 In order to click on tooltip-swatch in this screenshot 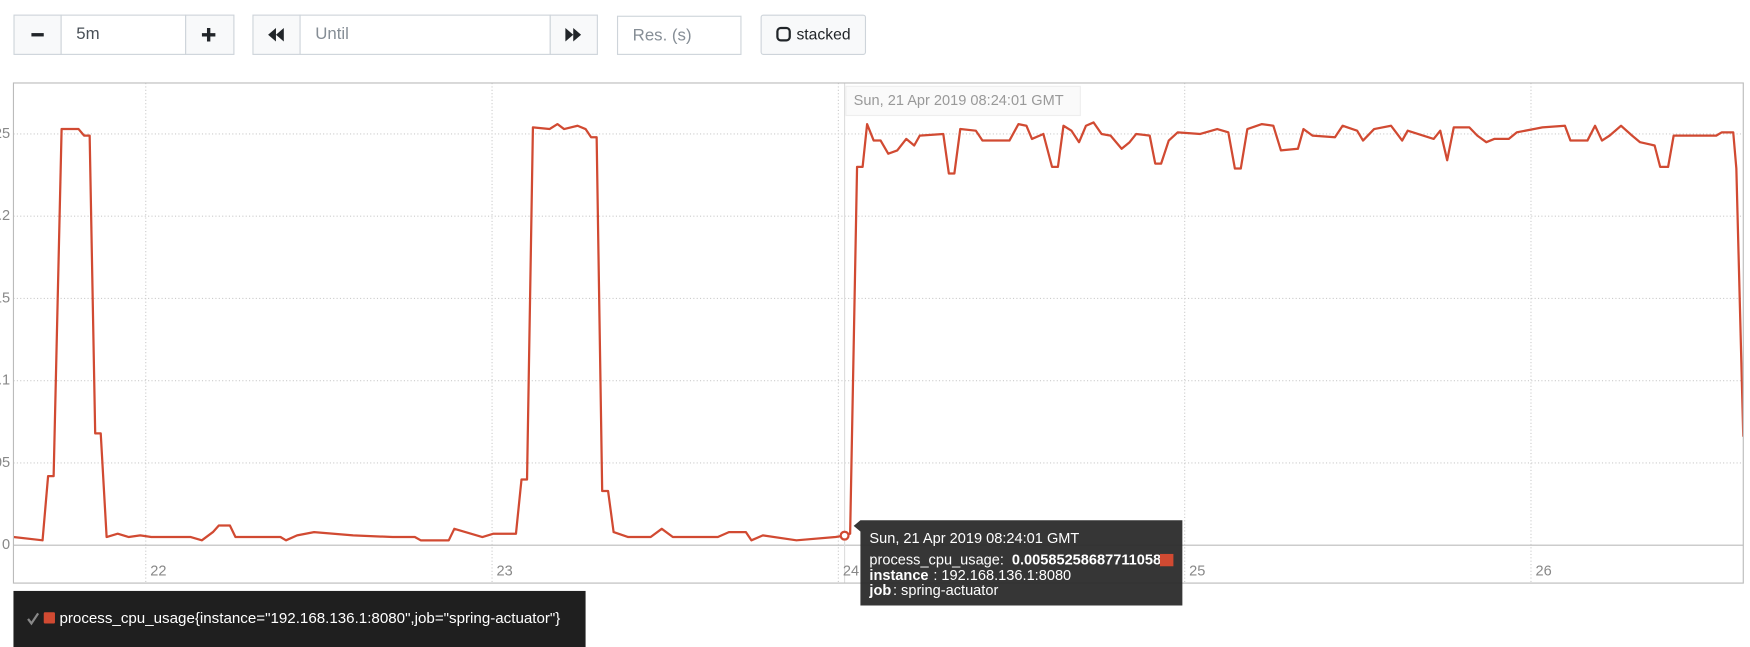, I will do `click(1166, 560)`.